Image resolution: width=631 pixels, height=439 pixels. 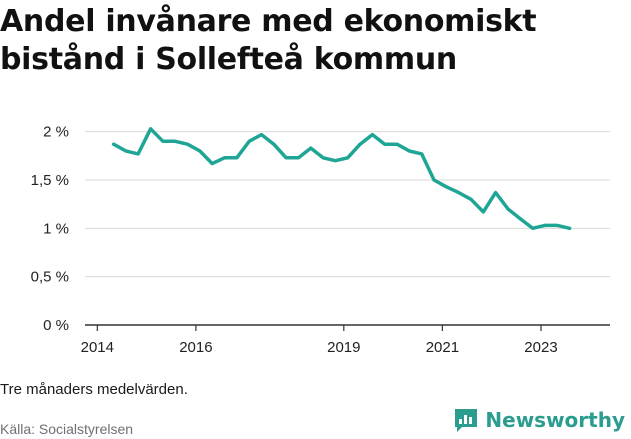 What do you see at coordinates (195, 347) in the screenshot?
I see `x-tick-label: 2016` at bounding box center [195, 347].